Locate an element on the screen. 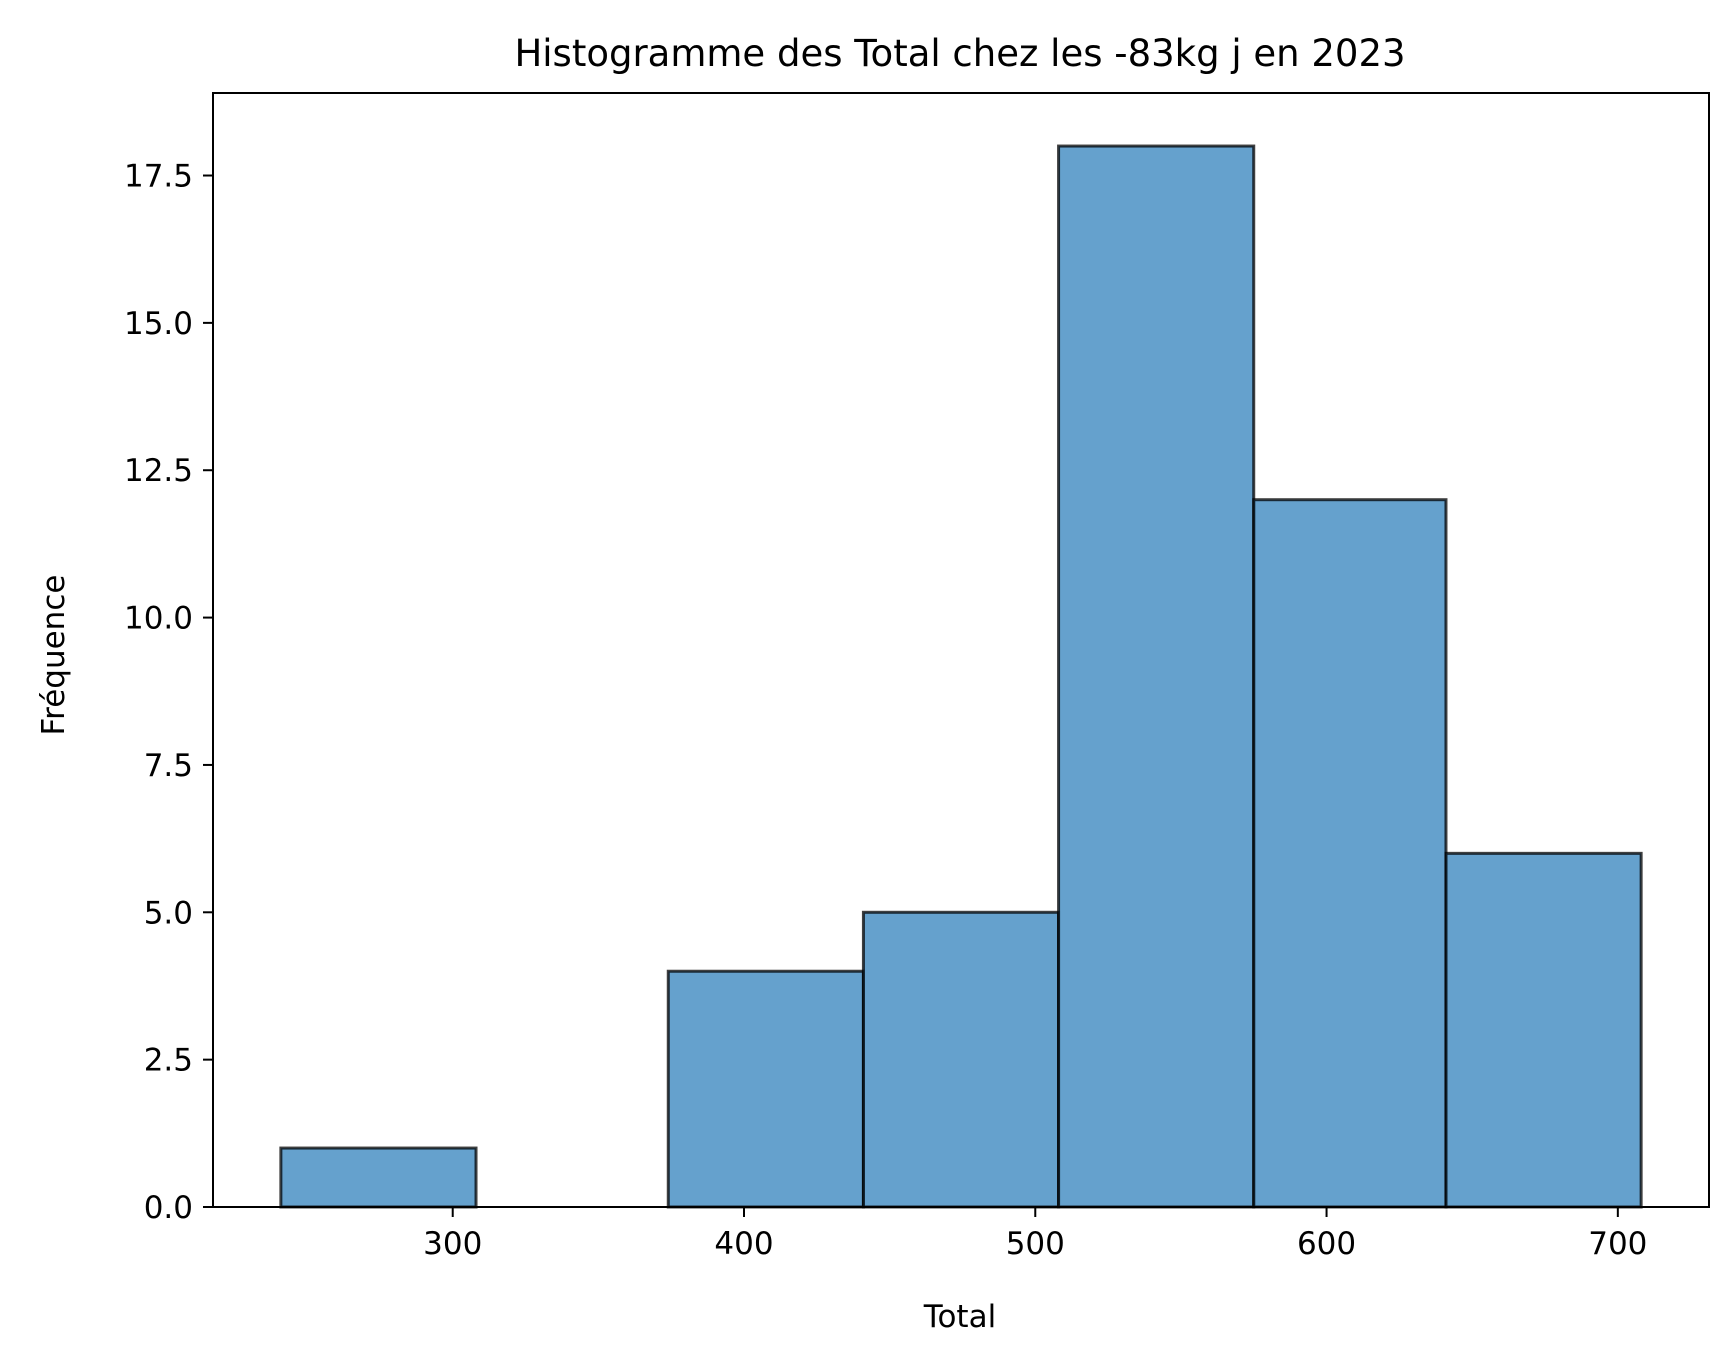  y-tick-label: 5.0 is located at coordinates (168, 913).